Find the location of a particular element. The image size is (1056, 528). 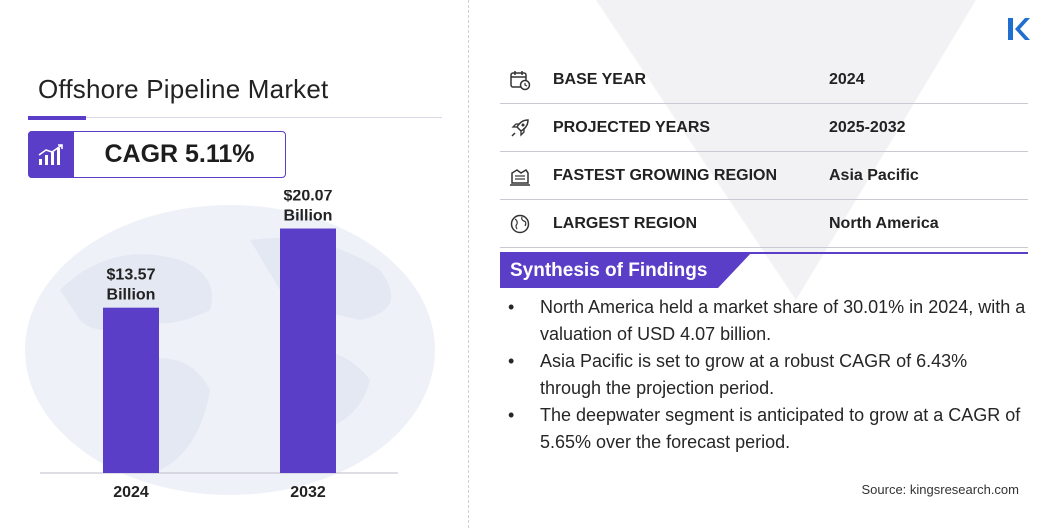

page-title: Offshore Pipeline Market is located at coordinates (183, 89).